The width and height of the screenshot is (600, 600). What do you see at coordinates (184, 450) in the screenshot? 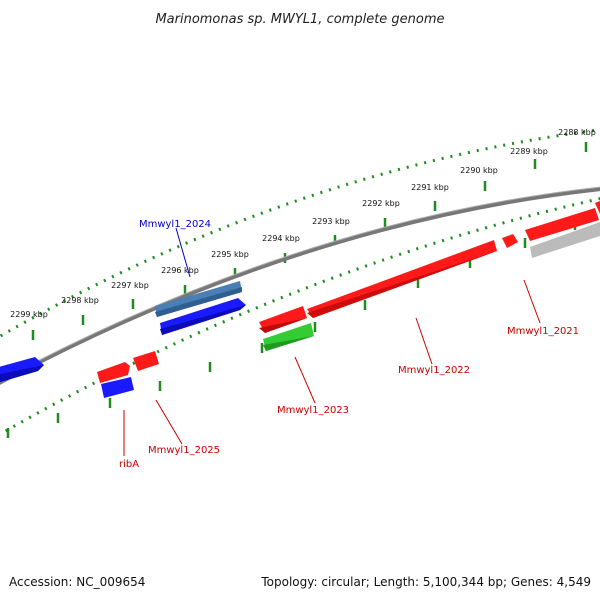
I see `gene-label-mmwyl1-2025: Mmwyl1_2025` at bounding box center [184, 450].